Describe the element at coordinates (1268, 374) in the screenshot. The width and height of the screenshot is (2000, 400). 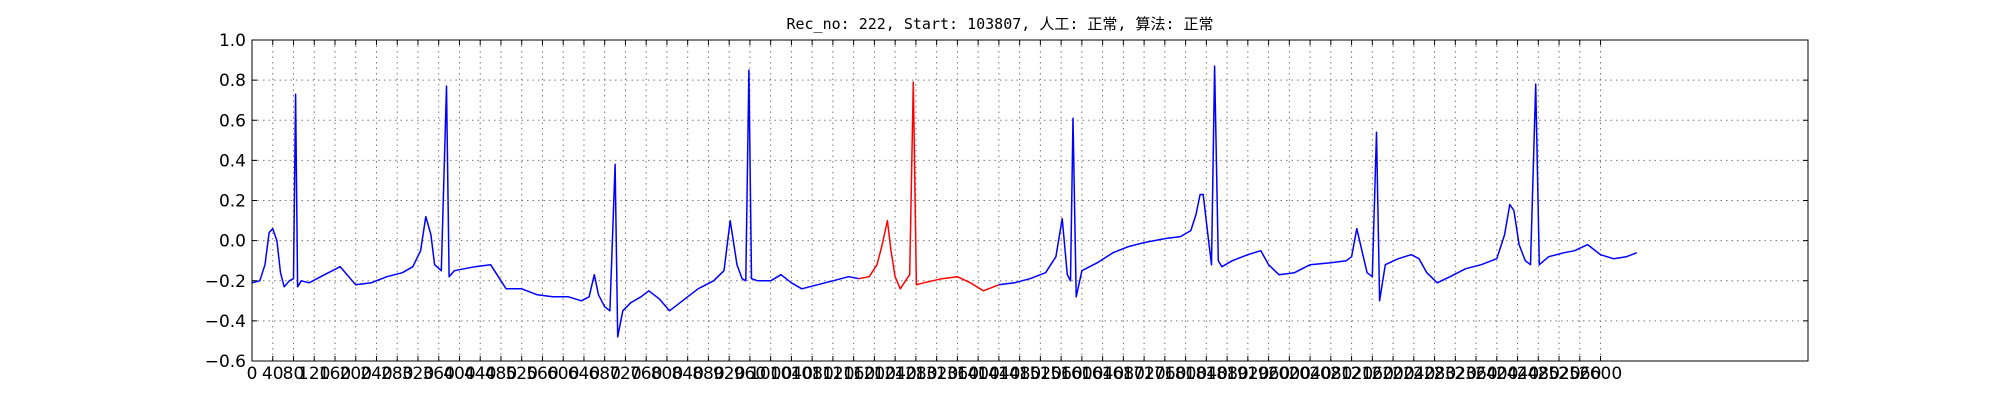
I see `x-tick-label: 1960` at that location.